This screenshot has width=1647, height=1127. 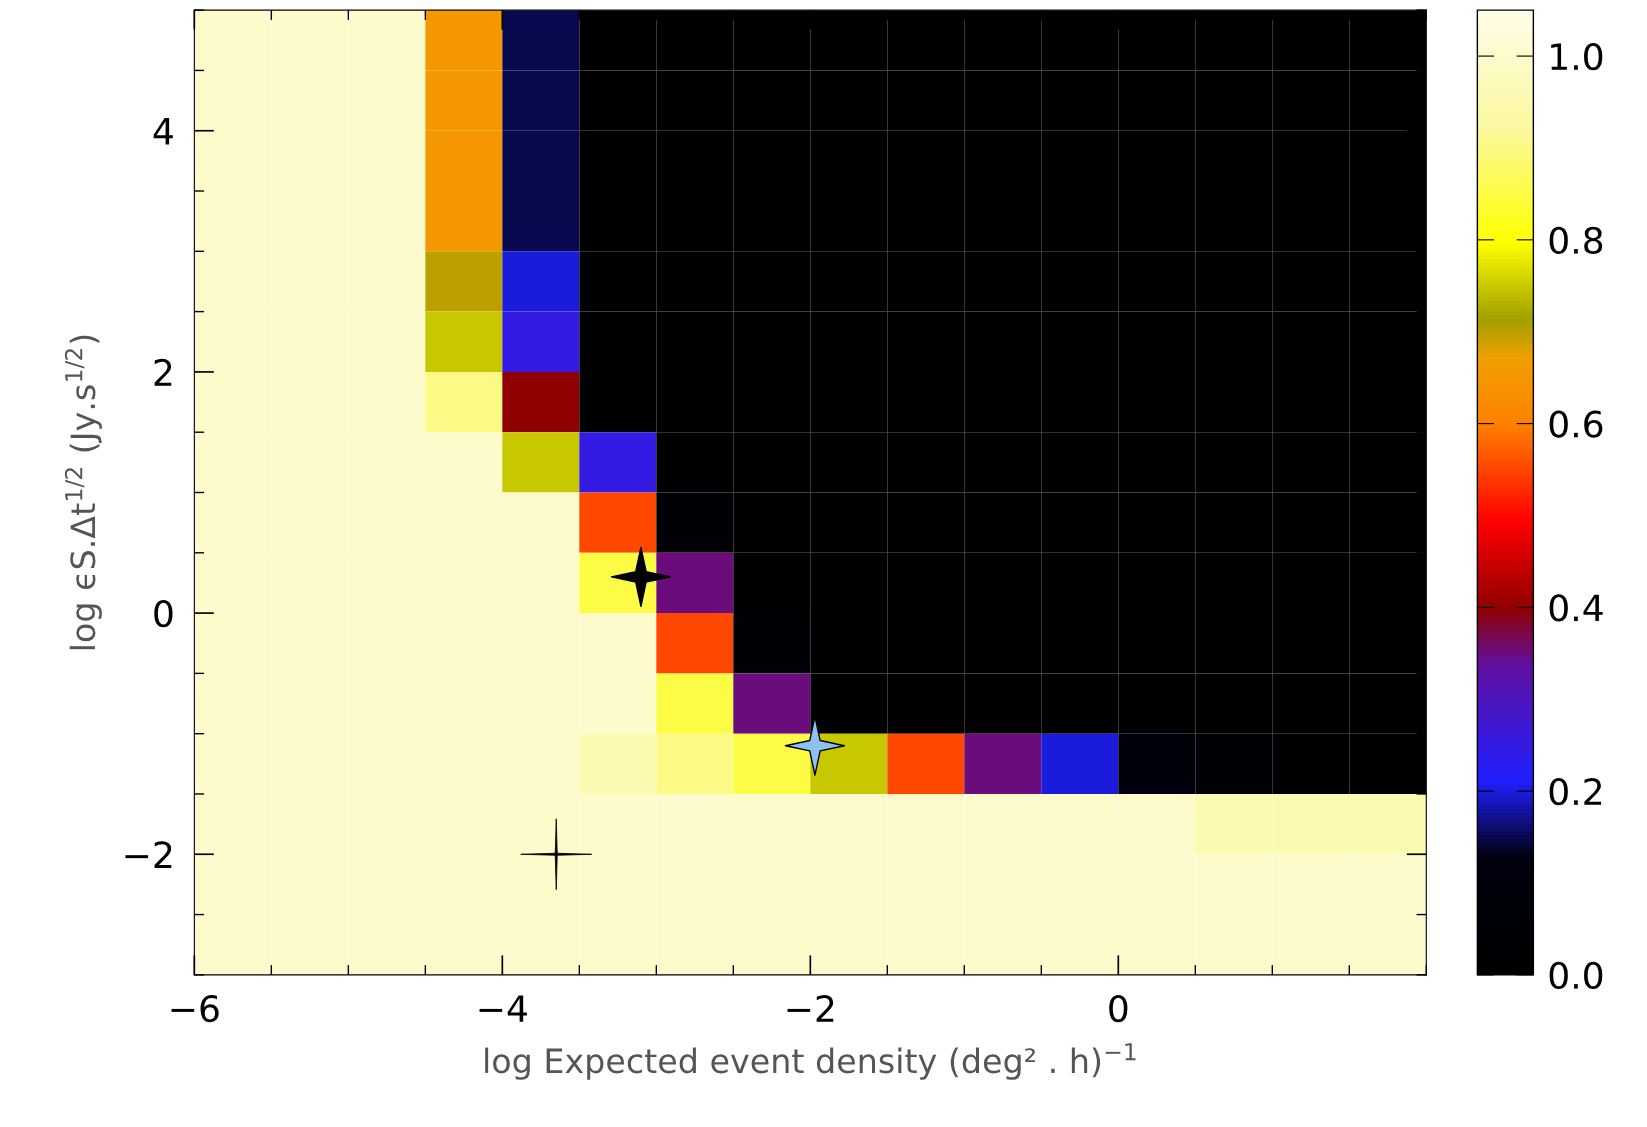 What do you see at coordinates (1576, 424) in the screenshot?
I see `color-bar-label: 0.6` at bounding box center [1576, 424].